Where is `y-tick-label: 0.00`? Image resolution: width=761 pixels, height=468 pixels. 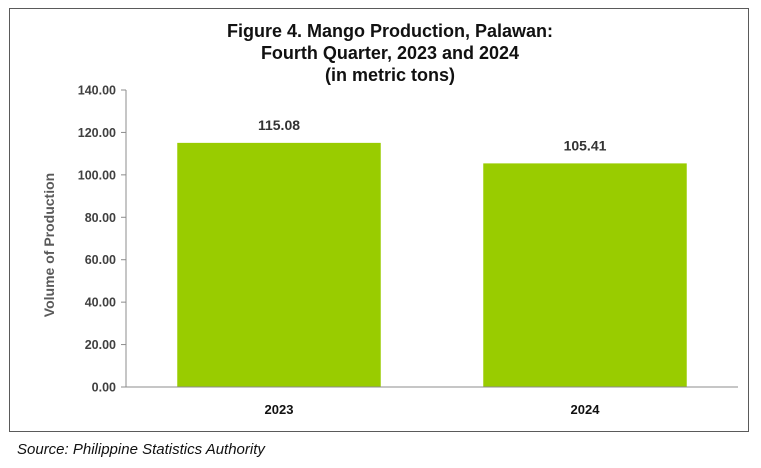 y-tick-label: 0.00 is located at coordinates (104, 388).